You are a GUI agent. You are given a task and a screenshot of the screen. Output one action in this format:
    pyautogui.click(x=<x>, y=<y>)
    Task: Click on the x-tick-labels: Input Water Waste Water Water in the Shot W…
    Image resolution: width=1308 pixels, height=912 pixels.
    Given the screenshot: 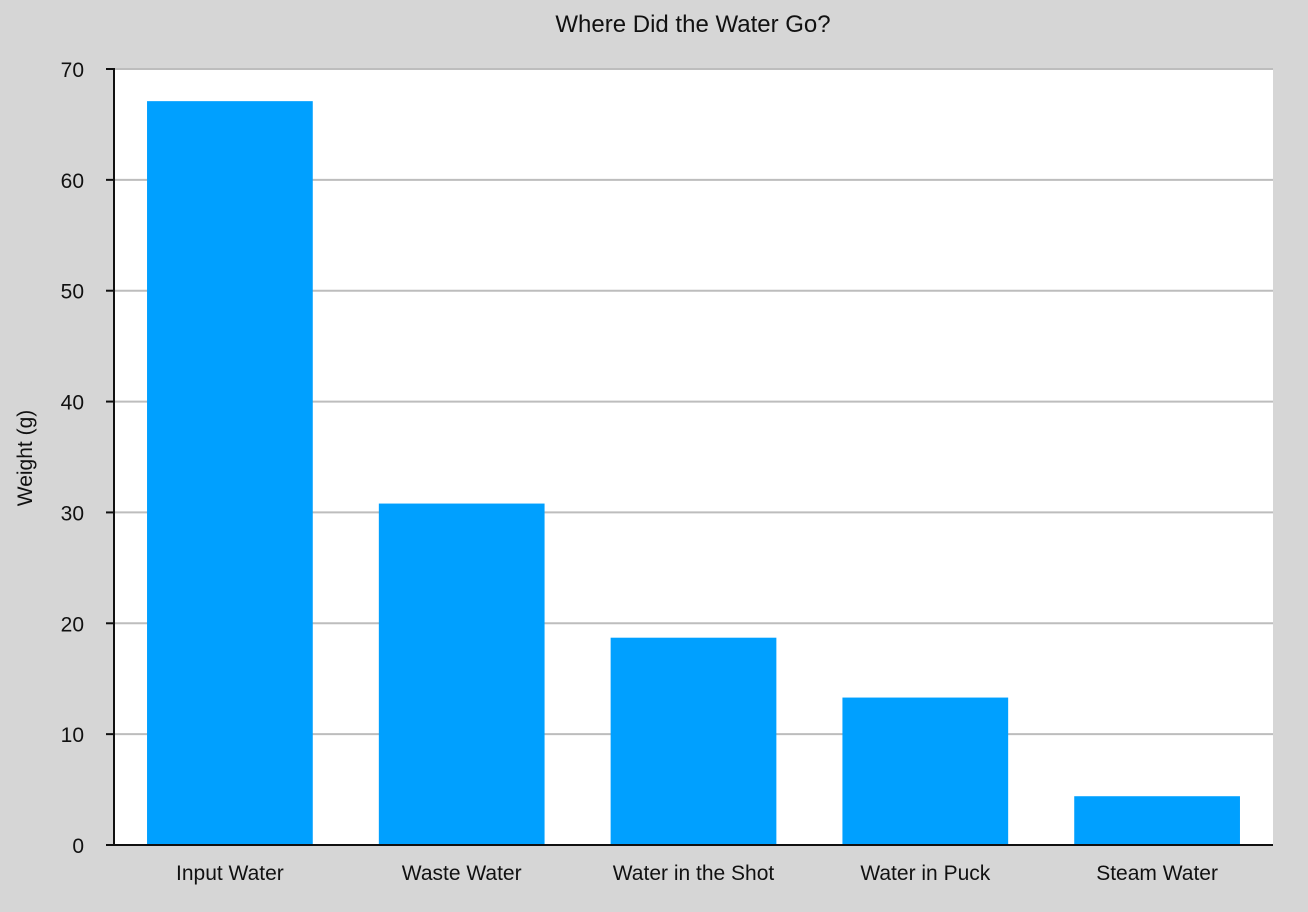 What is the action you would take?
    pyautogui.click(x=697, y=873)
    